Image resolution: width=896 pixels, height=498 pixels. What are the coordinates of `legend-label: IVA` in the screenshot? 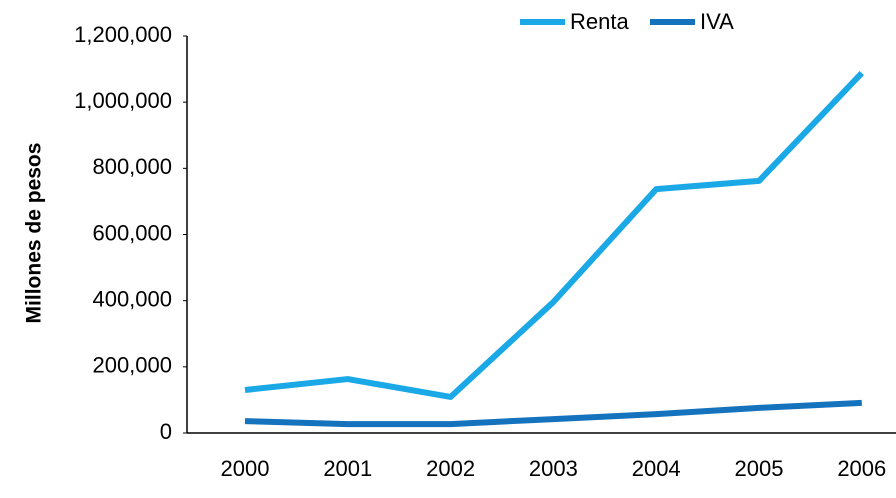 It's located at (717, 21).